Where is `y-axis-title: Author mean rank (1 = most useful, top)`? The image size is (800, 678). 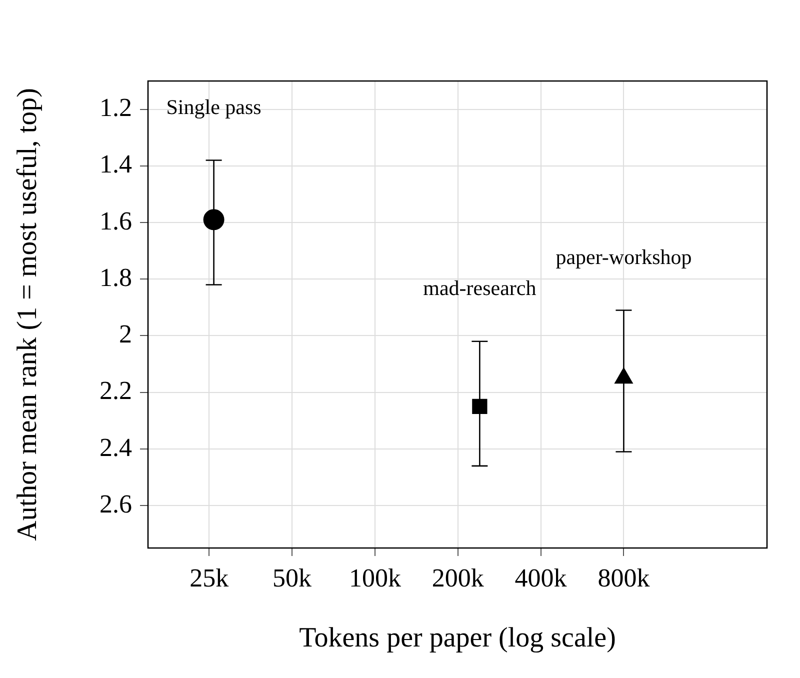 y-axis-title: Author mean rank (1 = most useful, top) is located at coordinates (28, 314).